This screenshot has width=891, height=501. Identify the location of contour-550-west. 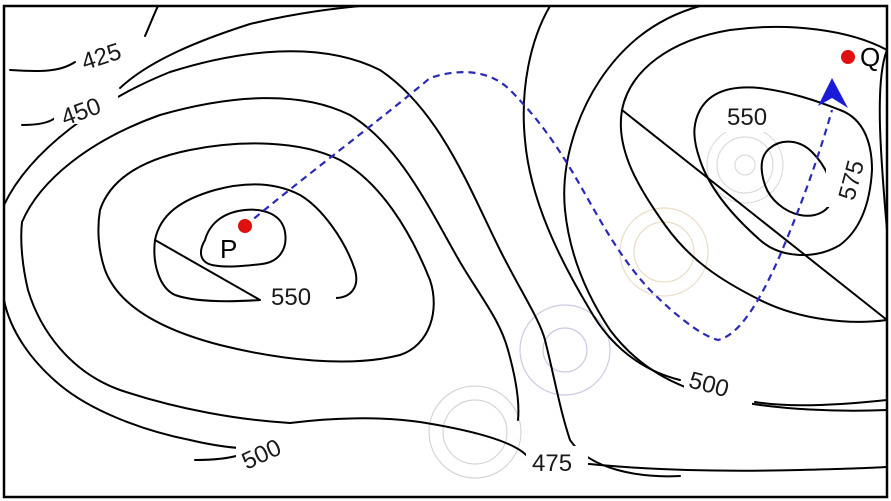
(255, 243).